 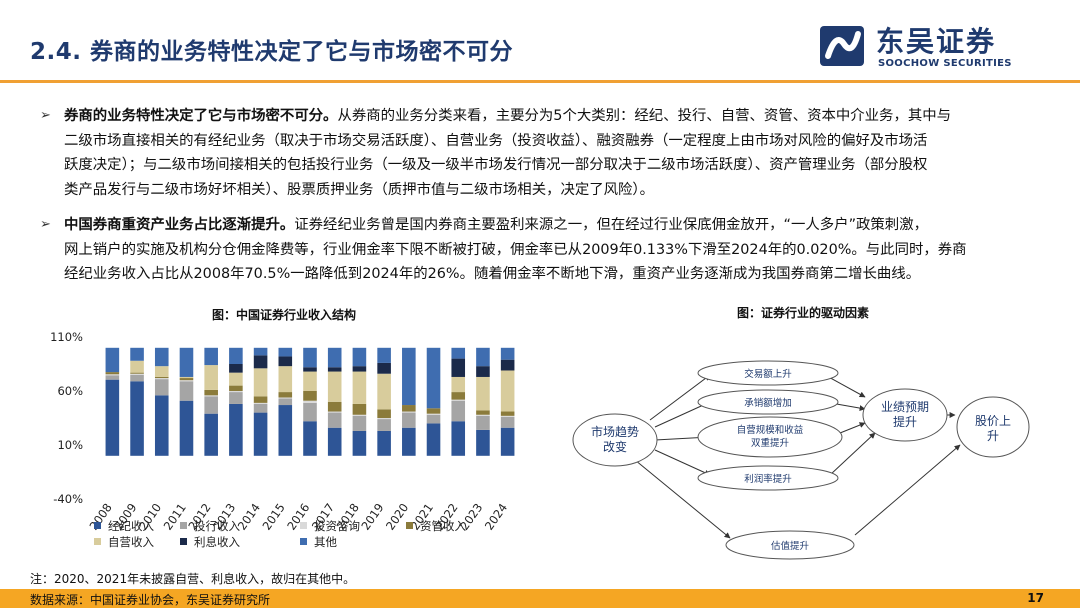 I want to click on node-branch-2: 承销额增加, so click(x=768, y=402).